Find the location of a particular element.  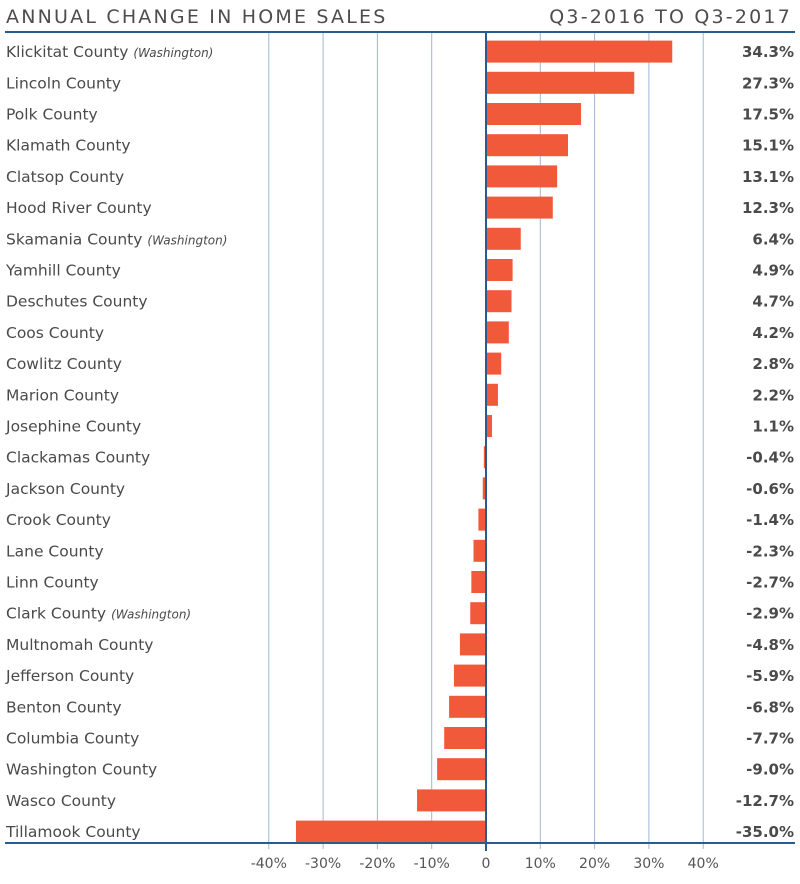

value-label: 2.8% is located at coordinates (773, 364).